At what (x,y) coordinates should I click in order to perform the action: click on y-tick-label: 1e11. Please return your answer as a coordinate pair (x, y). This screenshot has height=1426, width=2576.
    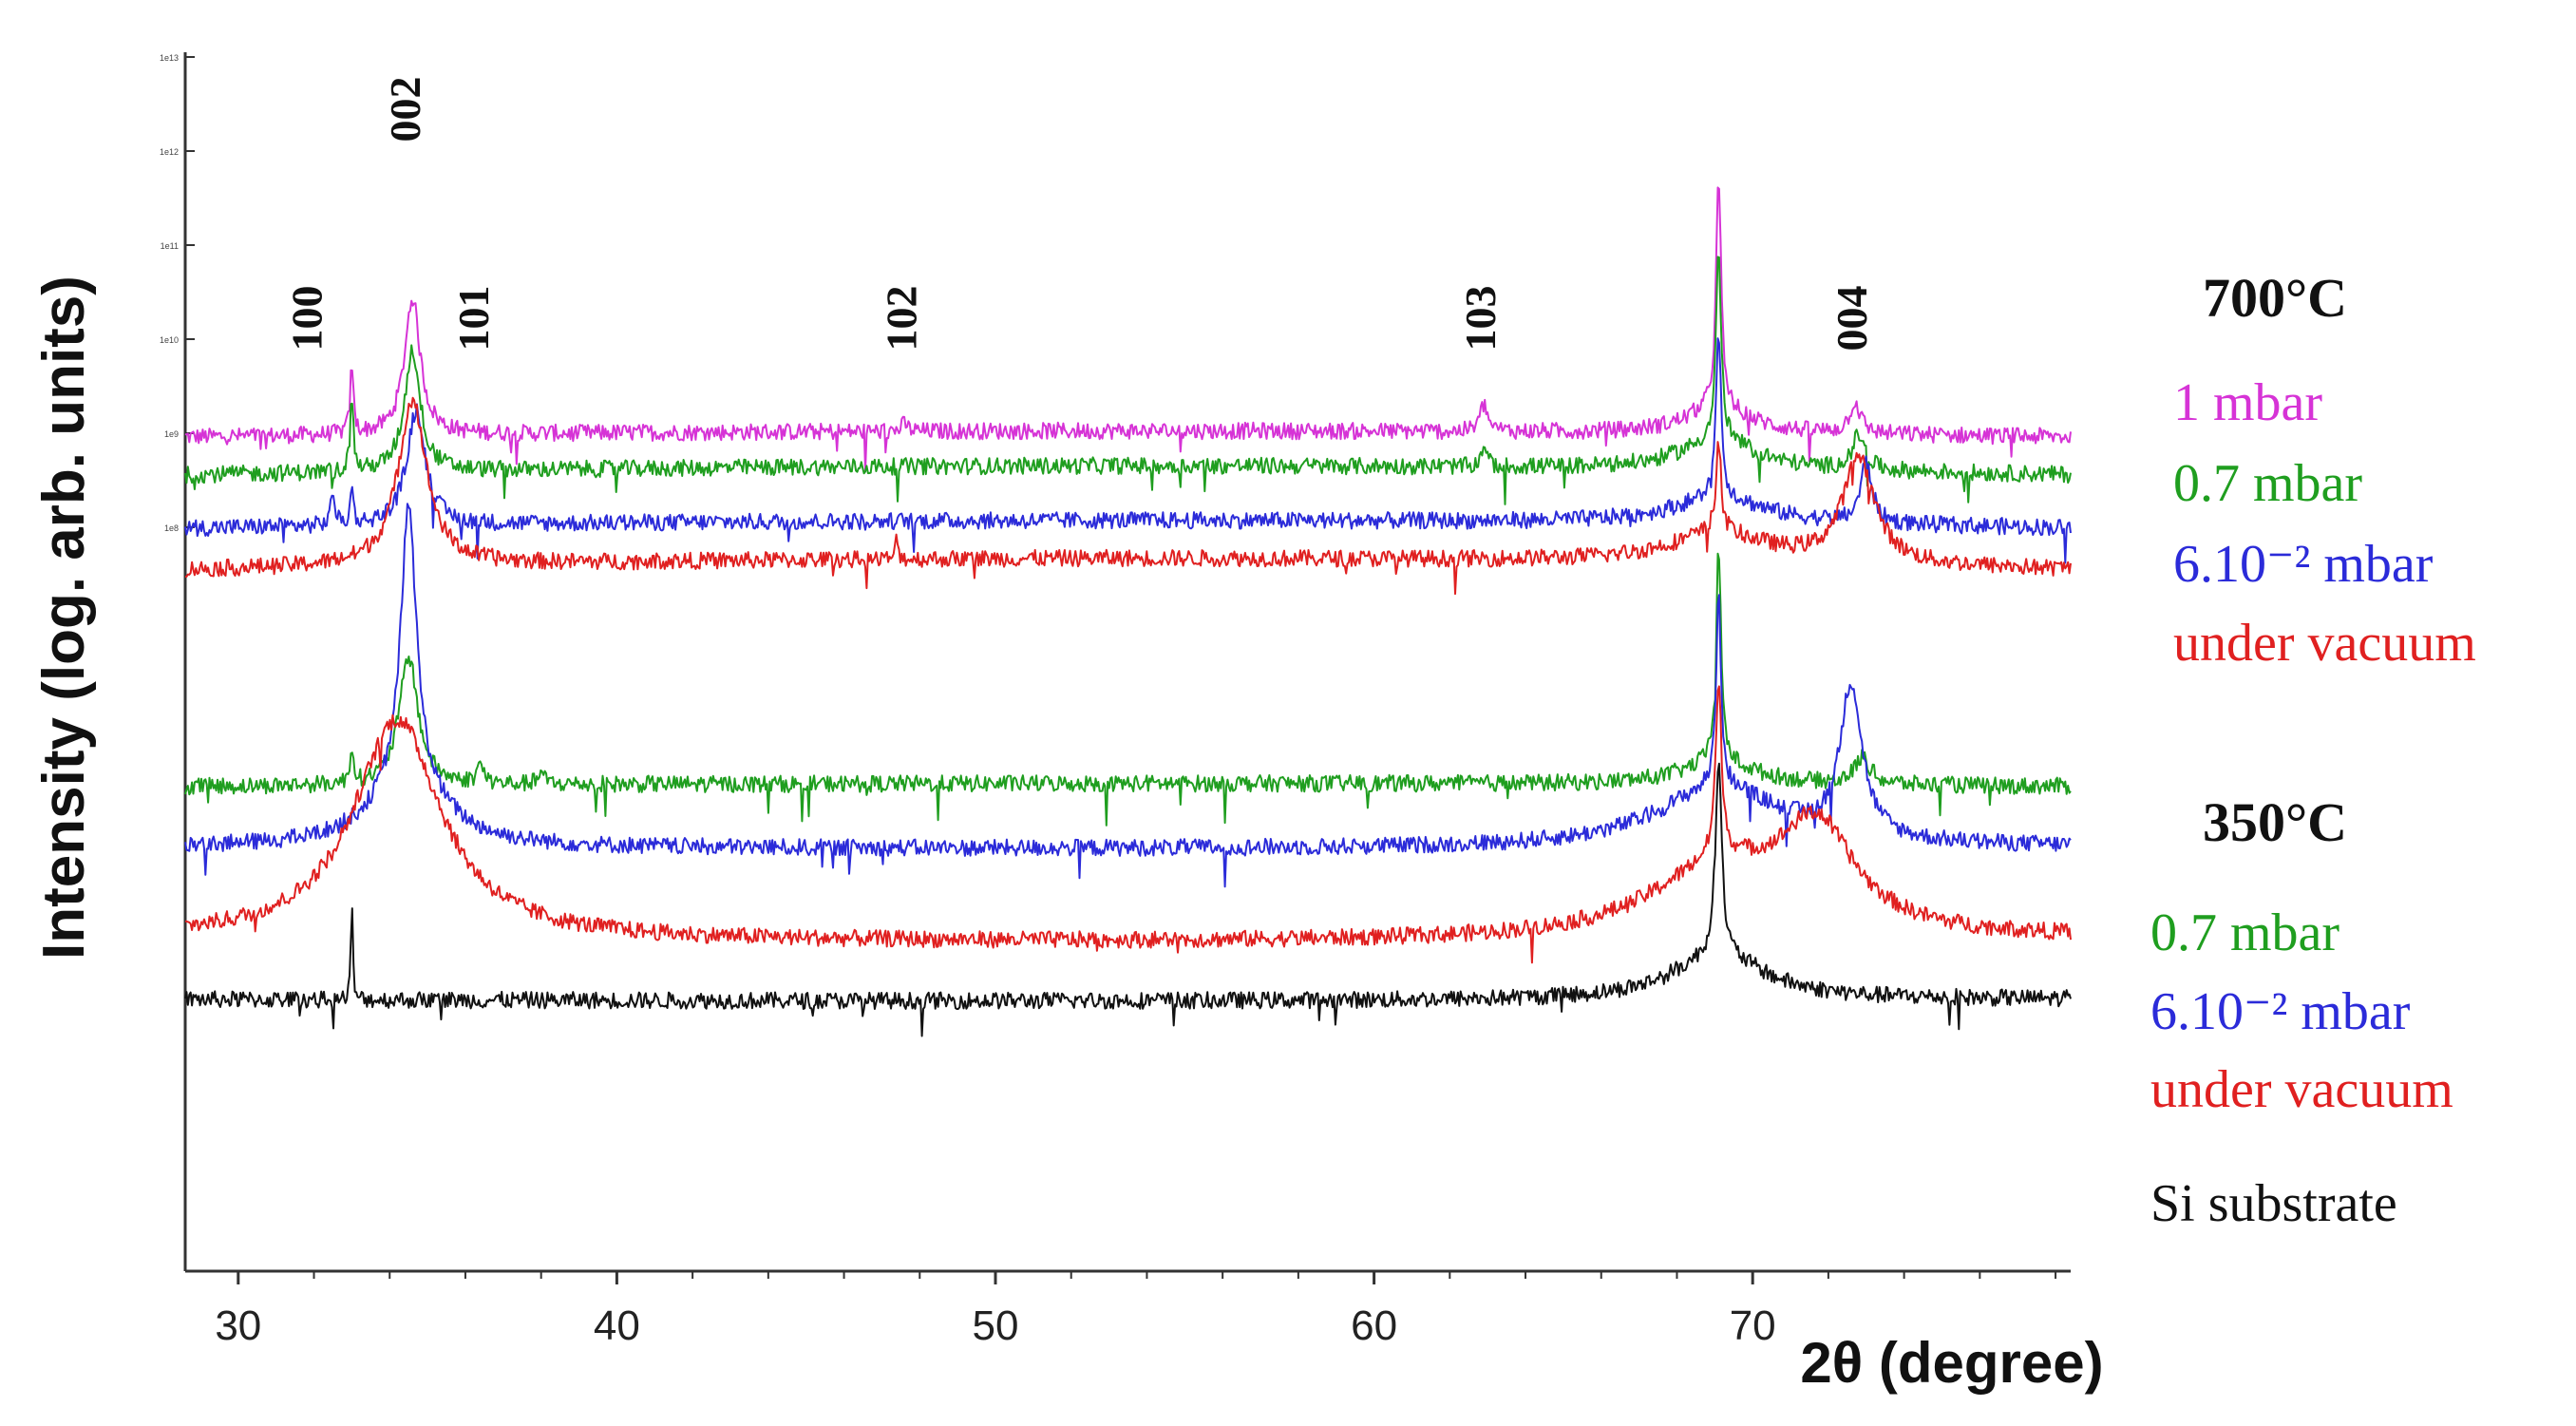
    Looking at the image, I should click on (170, 246).